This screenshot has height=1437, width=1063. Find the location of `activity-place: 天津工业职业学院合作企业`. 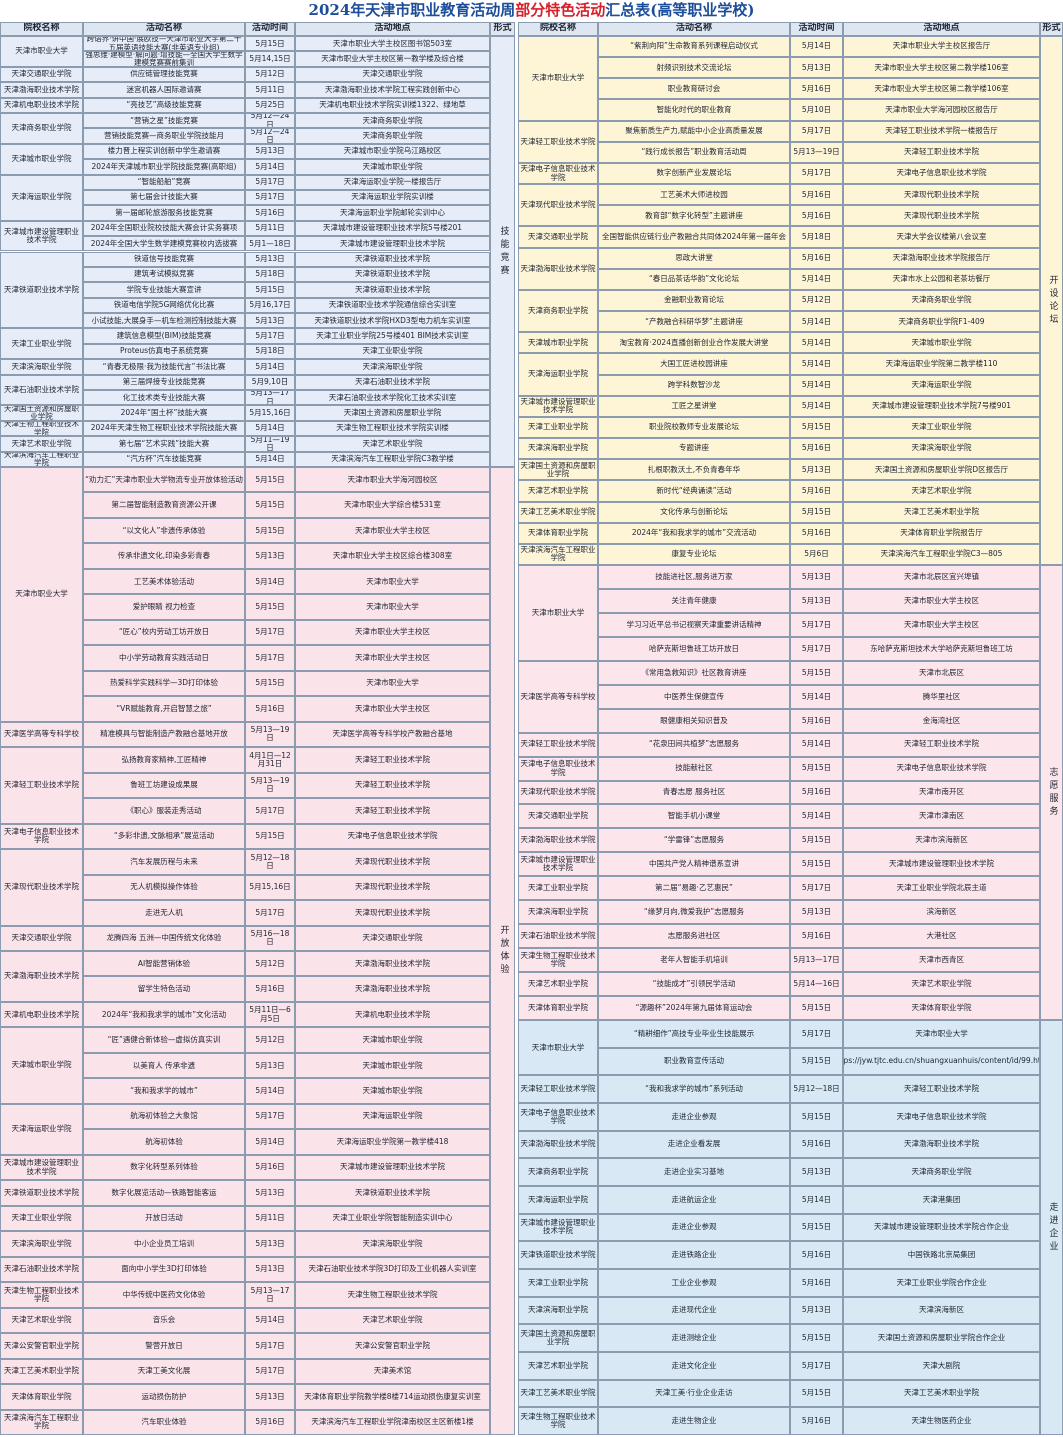

activity-place: 天津工业职业学院合作企业 is located at coordinates (941, 1283).